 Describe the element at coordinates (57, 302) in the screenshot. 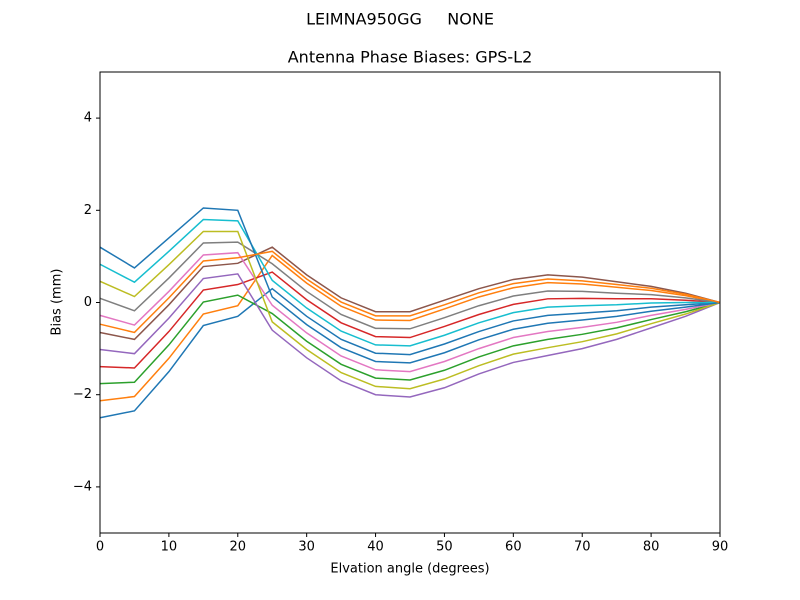

I see `y-axis-label: Bias (mm)` at that location.